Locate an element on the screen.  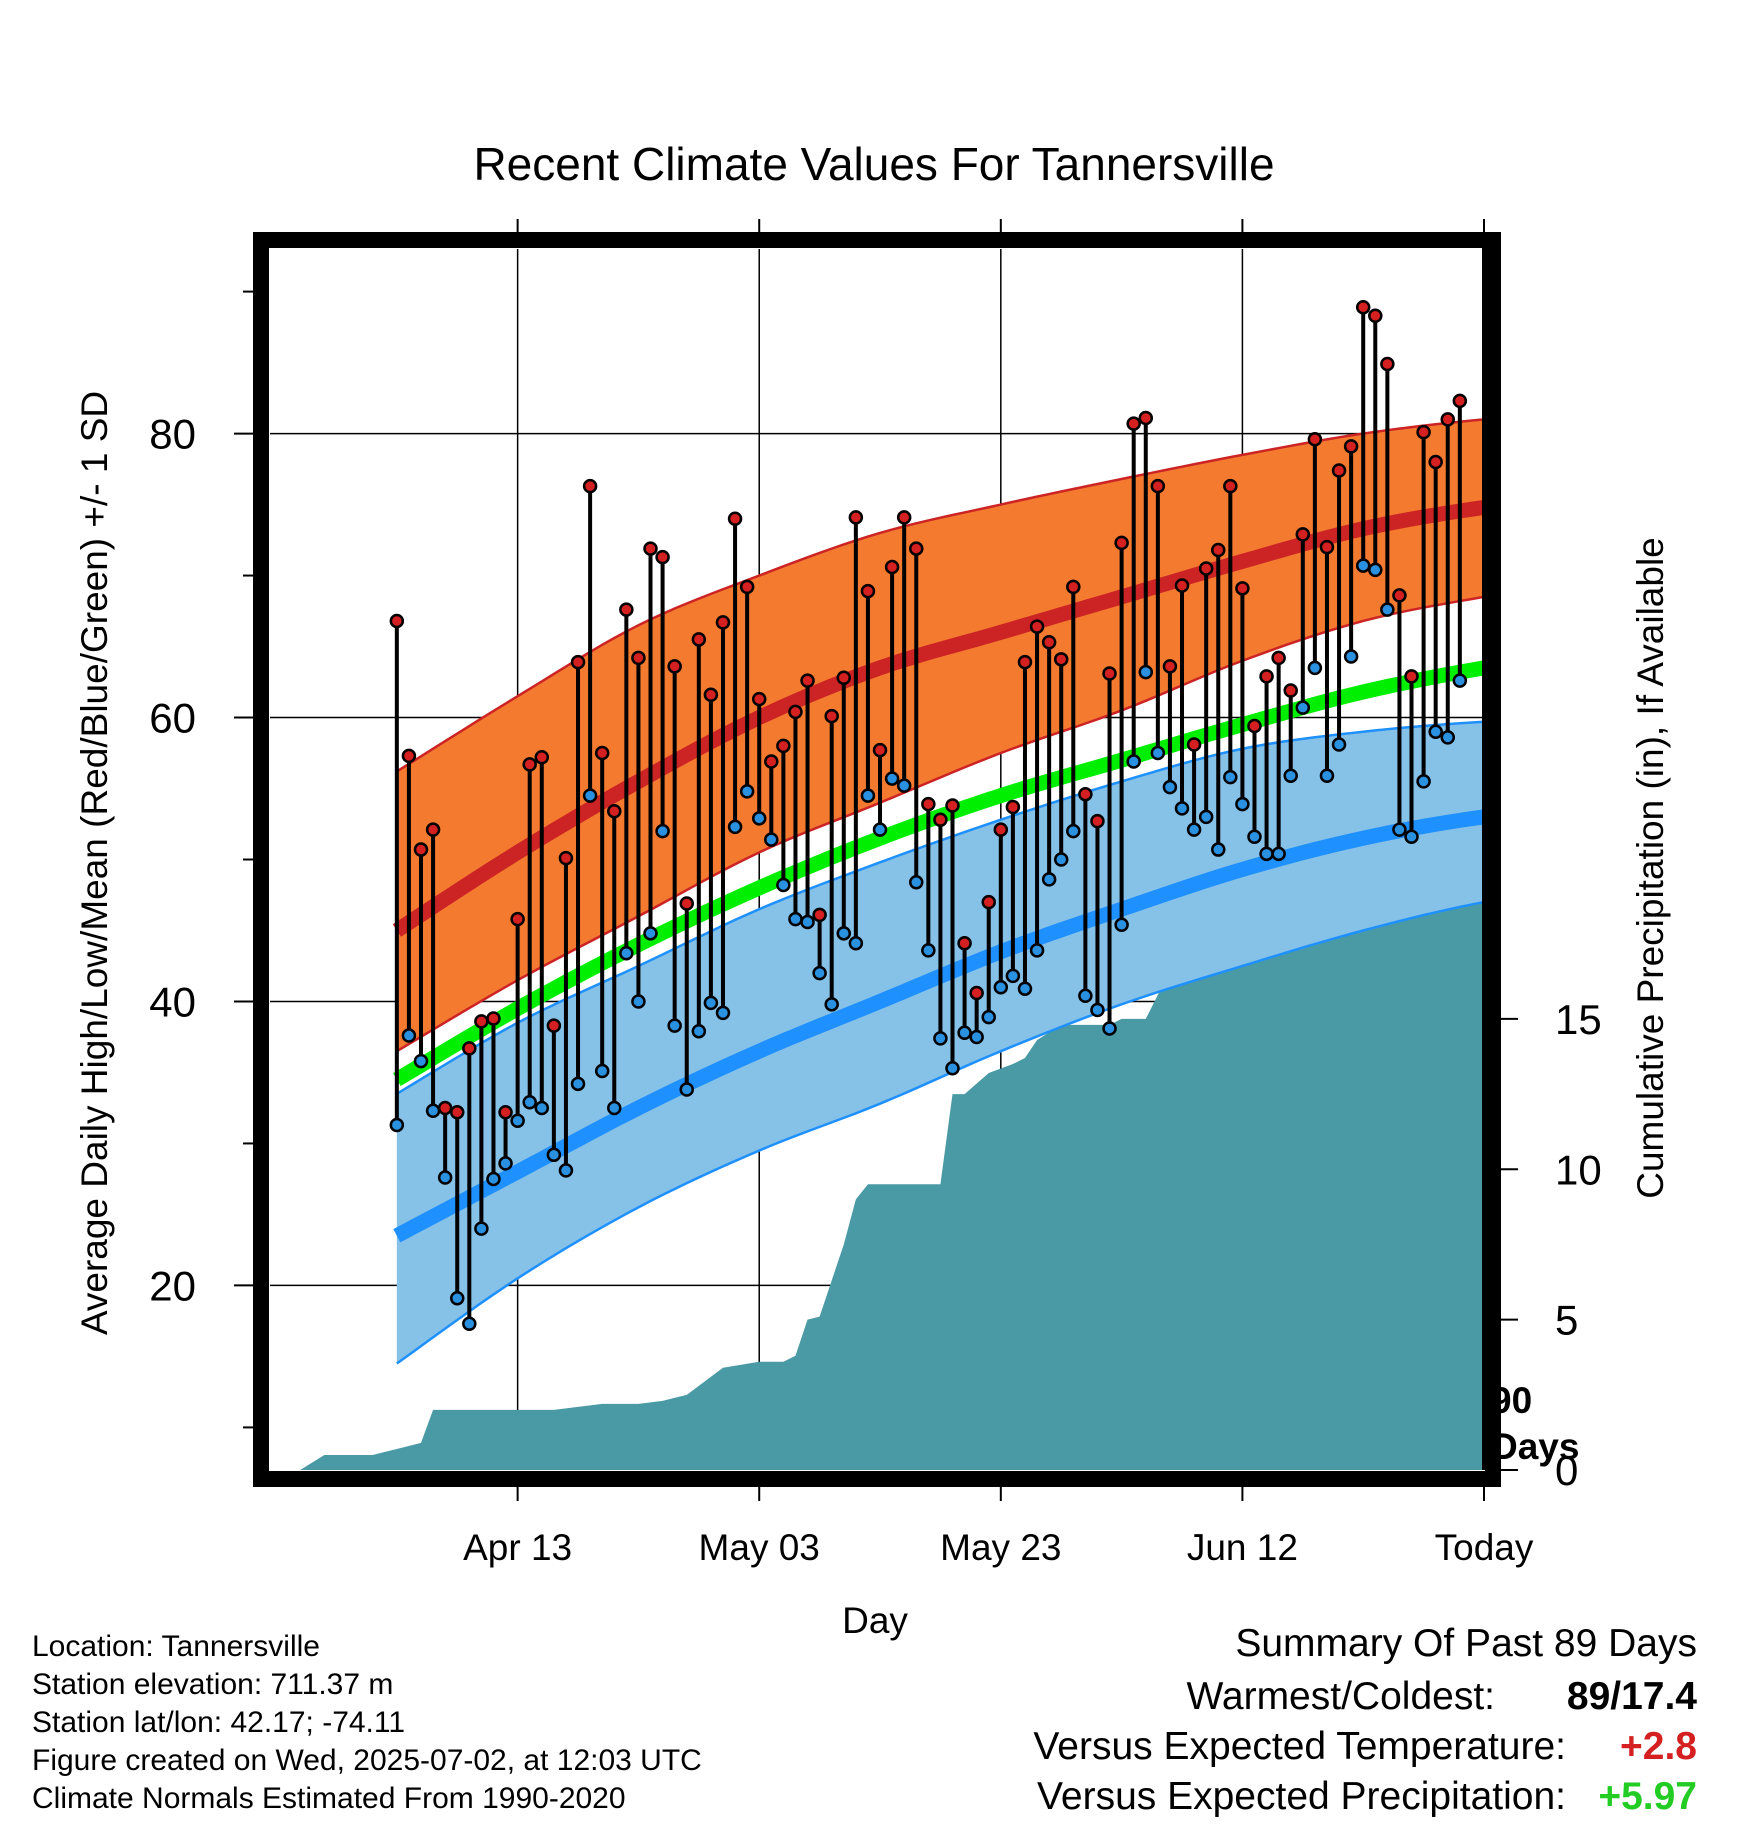
chart-title: Recent Climate Values For Tannersville is located at coordinates (873, 164).